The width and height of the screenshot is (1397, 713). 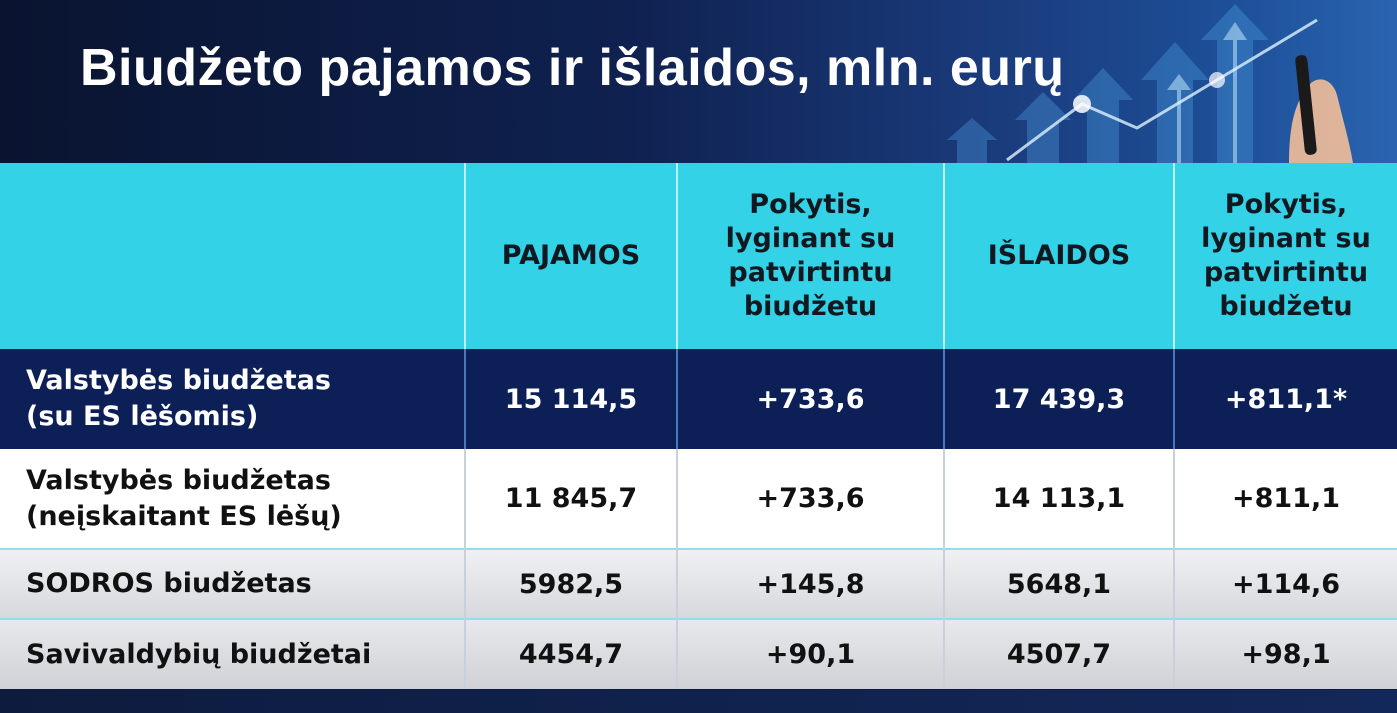 What do you see at coordinates (571, 499) in the screenshot?
I see `cell-pajamos: 11 845,7` at bounding box center [571, 499].